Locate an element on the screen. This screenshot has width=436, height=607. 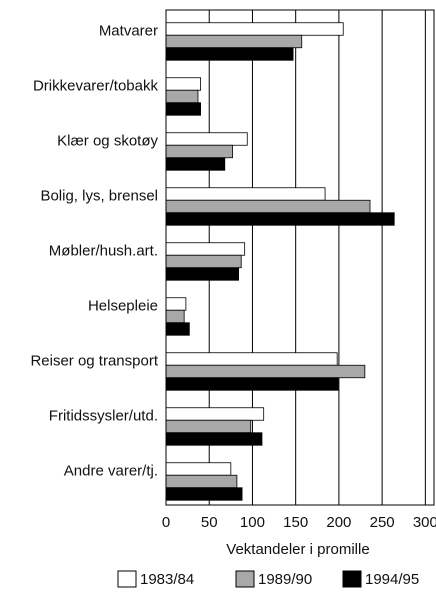
x-tick-label: 200 is located at coordinates (338, 522).